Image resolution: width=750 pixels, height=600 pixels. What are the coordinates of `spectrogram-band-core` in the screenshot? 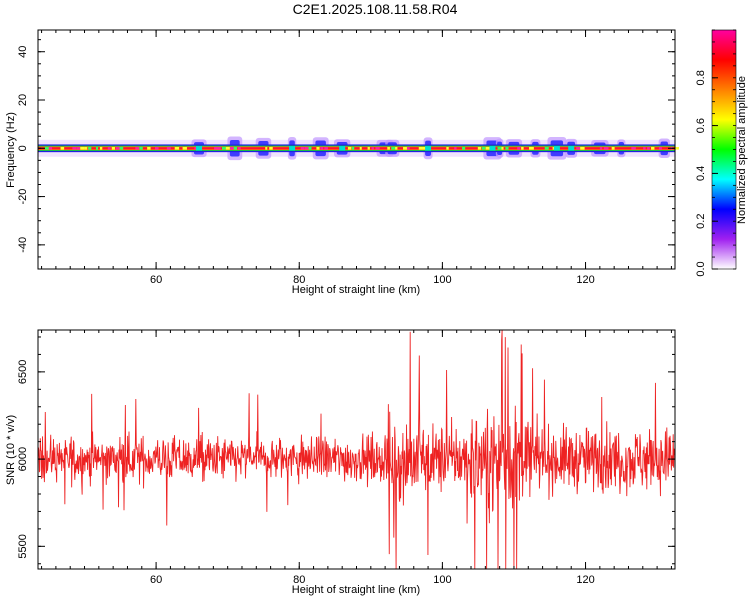 It's located at (356, 148).